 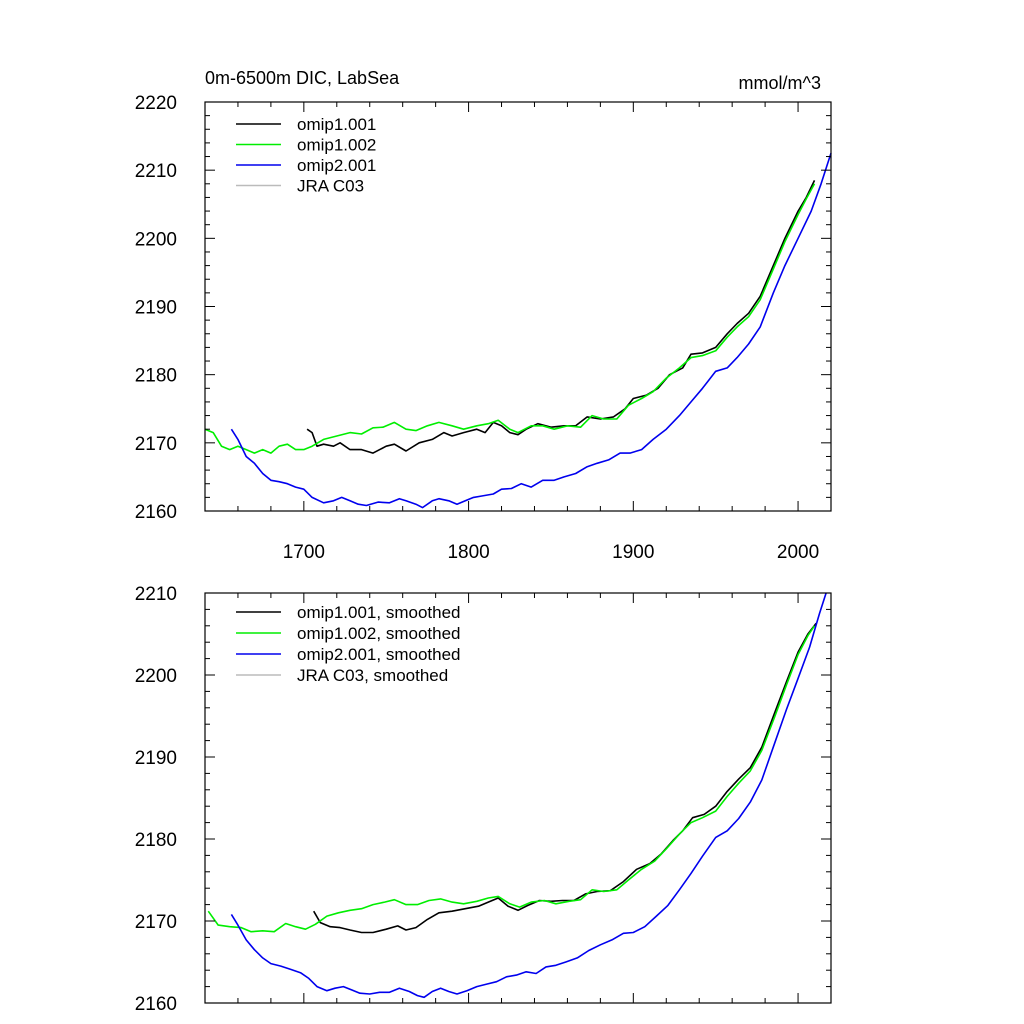 What do you see at coordinates (156, 308) in the screenshot?
I see `top-y-tick-label: 2190` at bounding box center [156, 308].